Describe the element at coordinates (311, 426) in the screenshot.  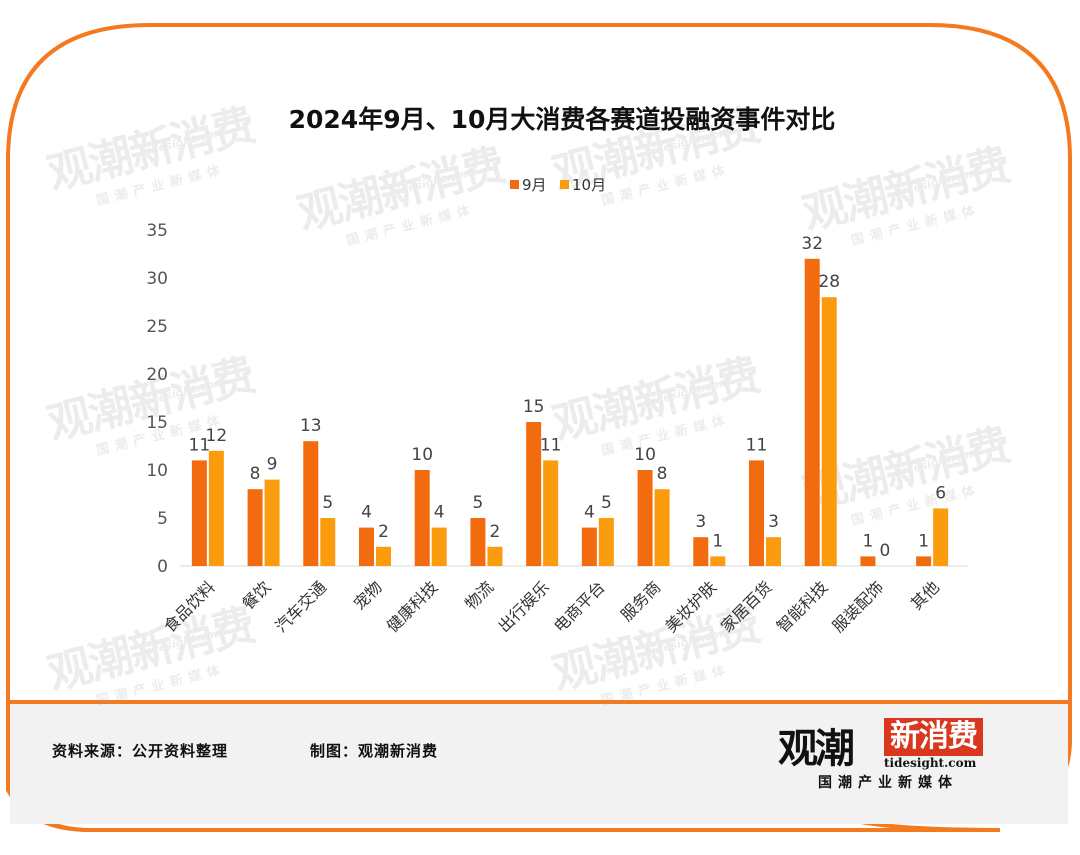
I see `data-label: 13` at that location.